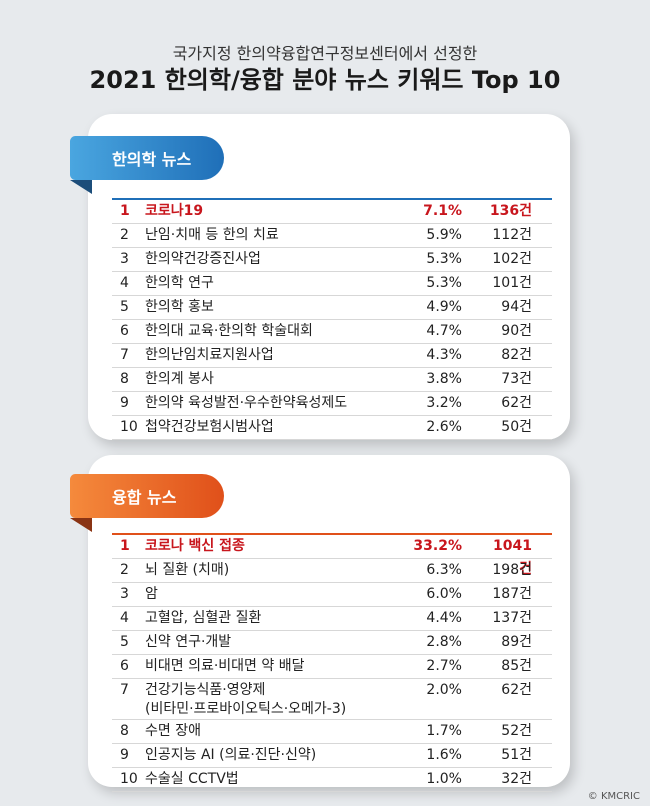 This screenshot has height=806, width=650. Describe the element at coordinates (205, 690) in the screenshot. I see `keyword-text: 건강기능식품·영양제` at that location.